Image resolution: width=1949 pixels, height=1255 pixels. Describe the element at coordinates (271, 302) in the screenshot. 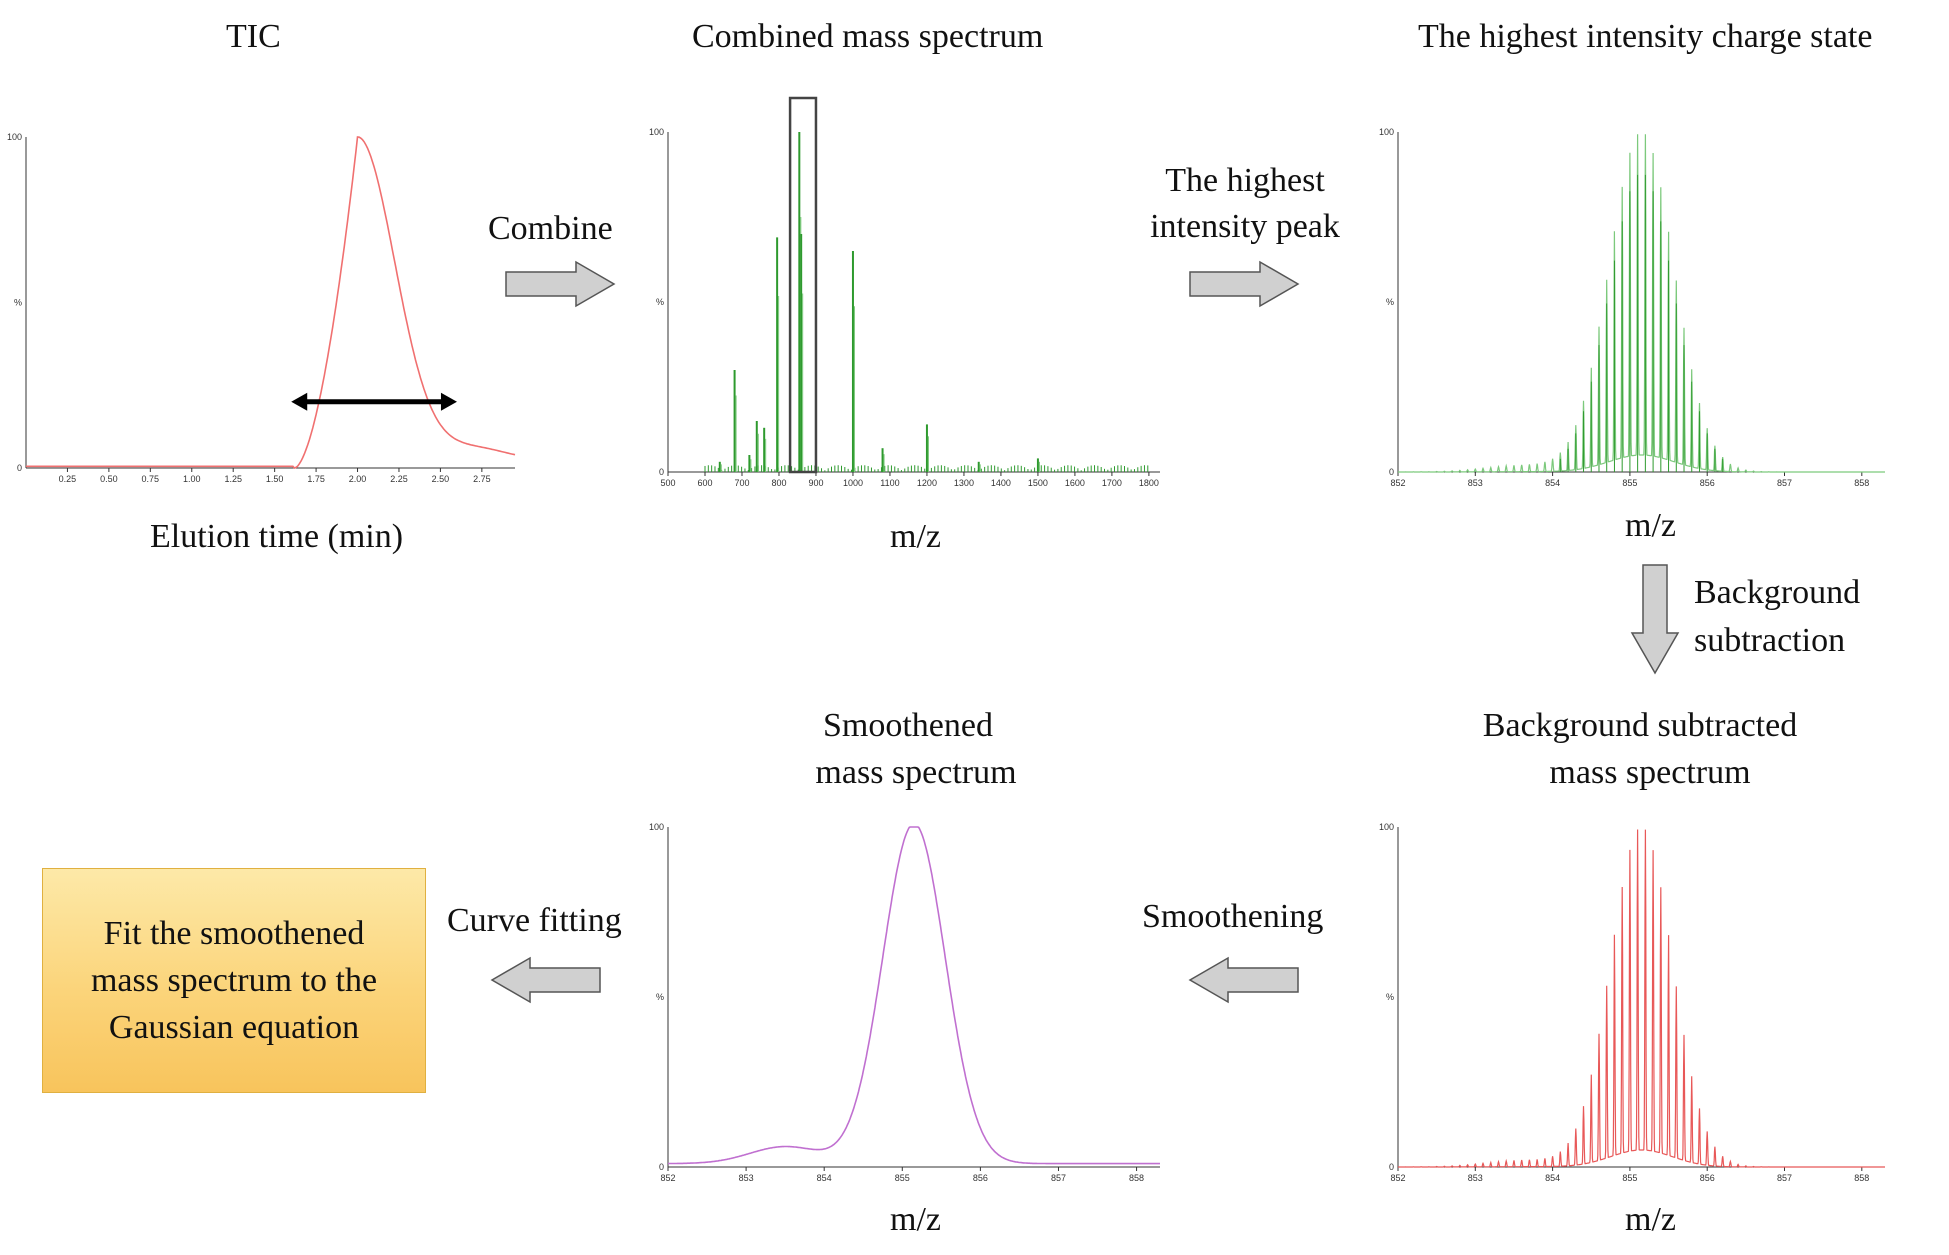

I see `tic-trace` at that location.